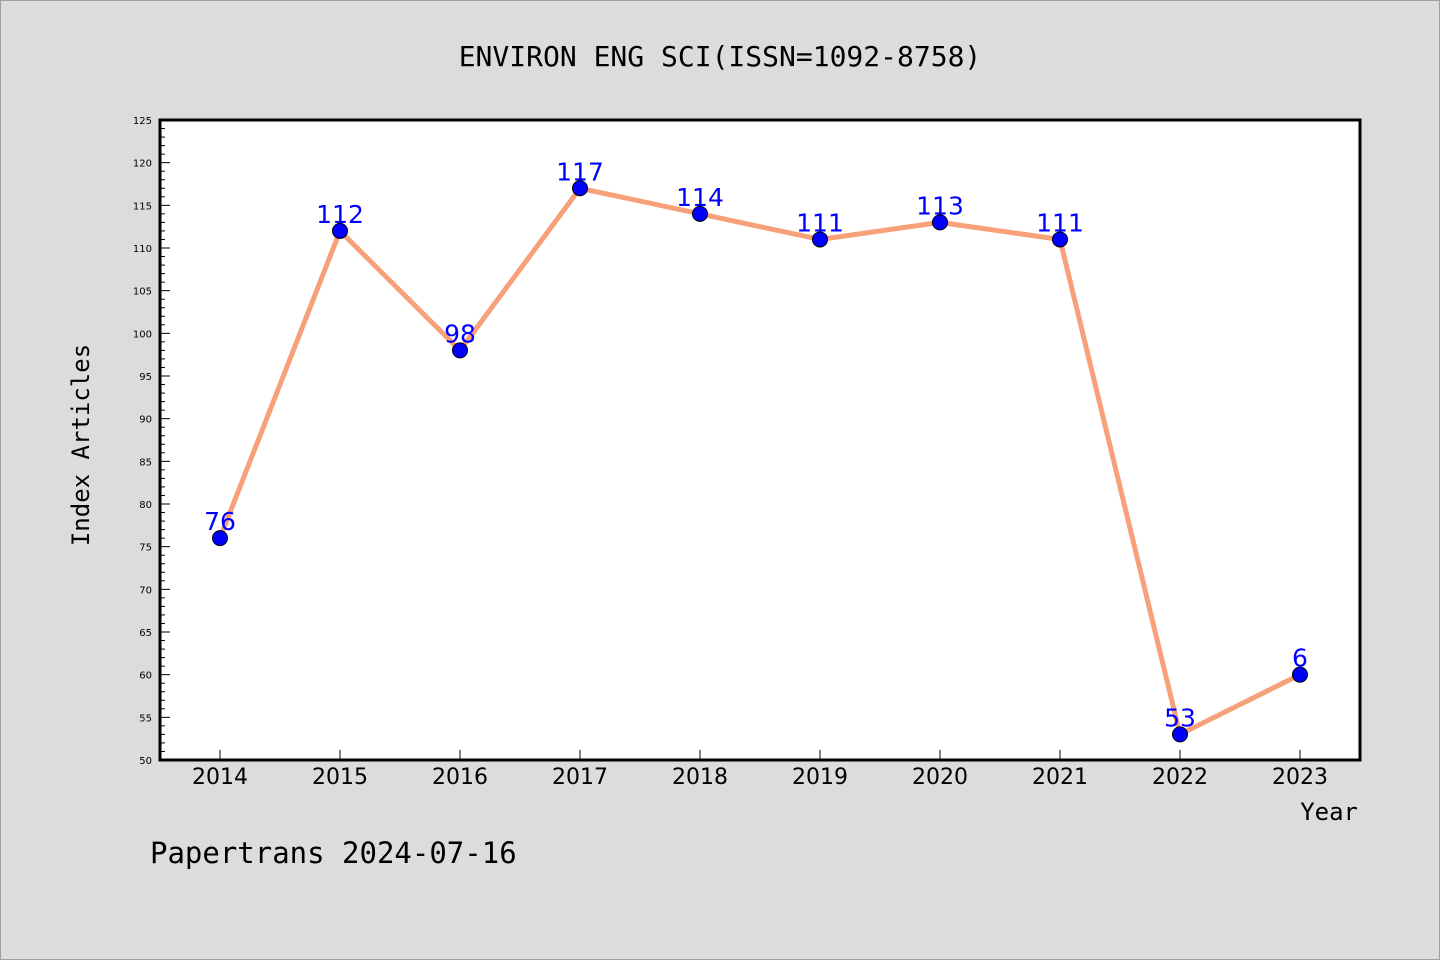 Image resolution: width=1440 pixels, height=960 pixels. Describe the element at coordinates (145, 377) in the screenshot. I see `y-tick-label: 95` at that location.